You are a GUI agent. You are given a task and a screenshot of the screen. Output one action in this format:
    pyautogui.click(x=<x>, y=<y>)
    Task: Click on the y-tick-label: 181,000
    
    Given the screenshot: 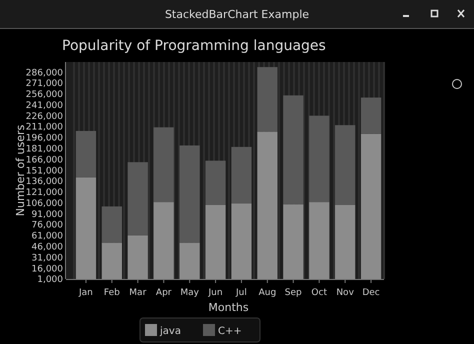 What is the action you would take?
    pyautogui.click(x=45, y=149)
    